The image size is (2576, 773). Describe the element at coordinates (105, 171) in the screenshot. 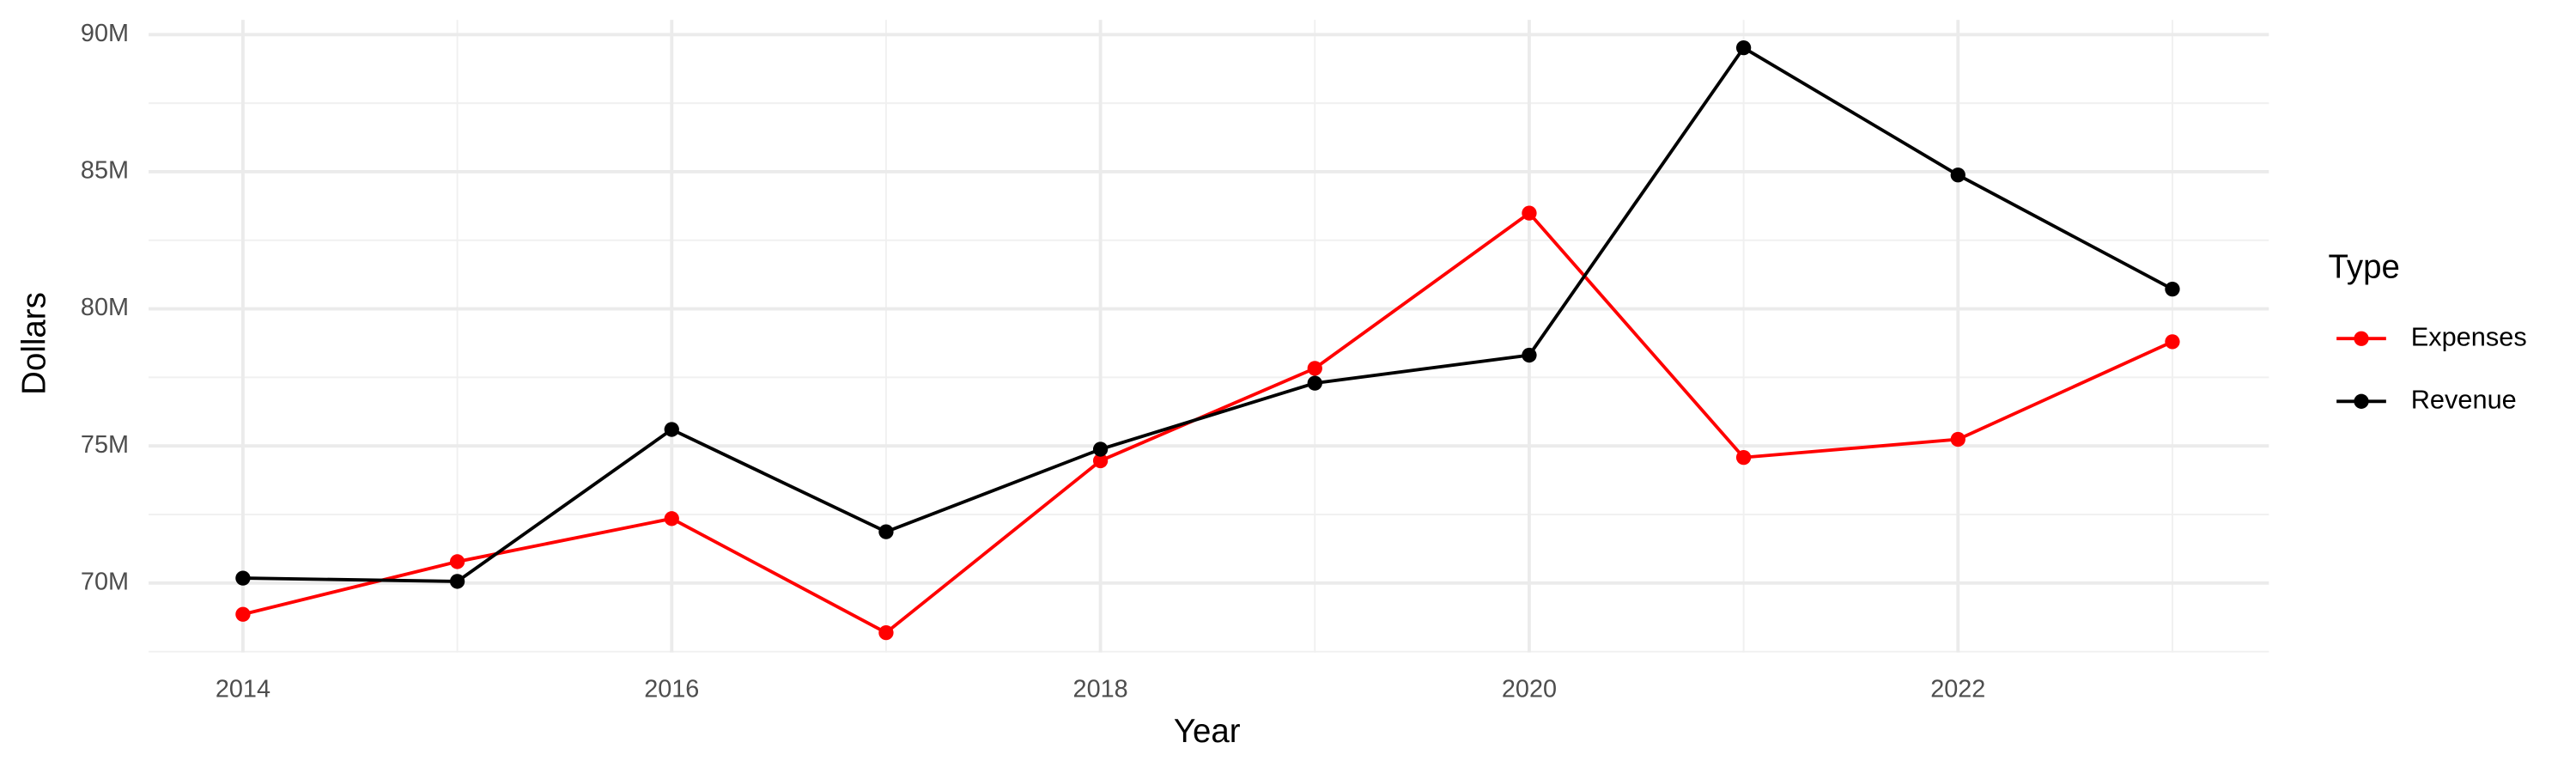

I see `y-tick-label: 85M` at that location.